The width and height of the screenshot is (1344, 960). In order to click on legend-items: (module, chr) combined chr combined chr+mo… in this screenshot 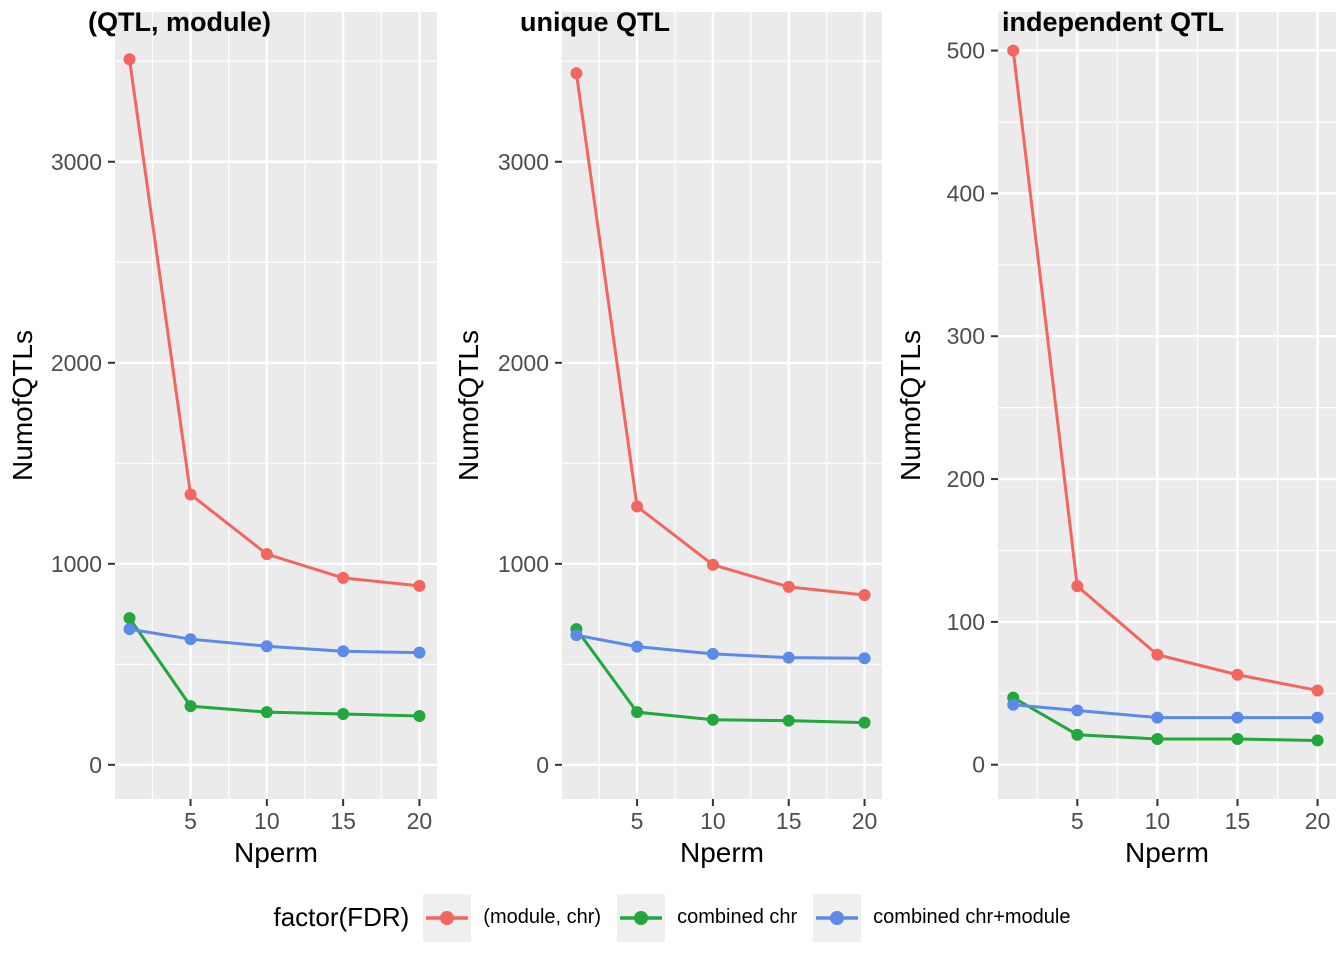, I will do `click(747, 917)`.